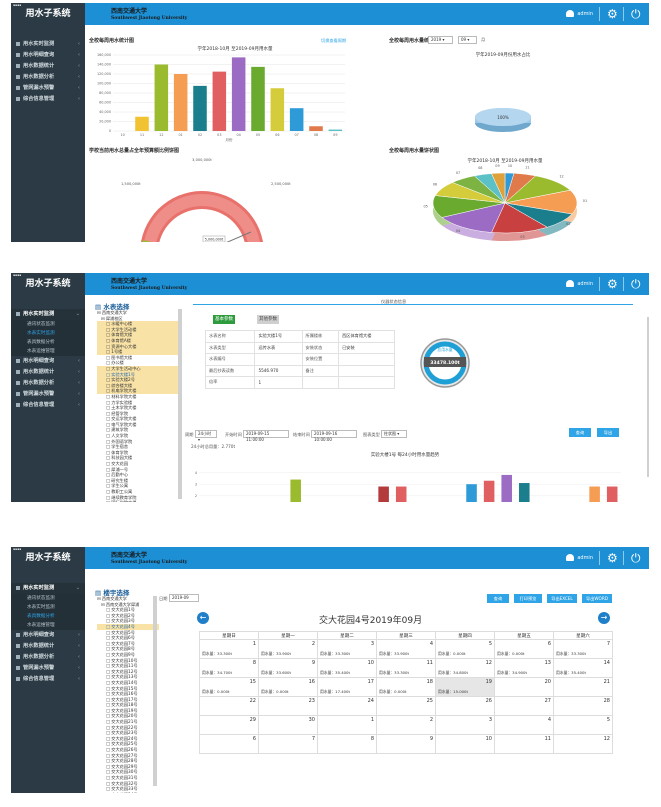  I want to click on tree-node: □ 实验大楼2号, so click(139, 380).